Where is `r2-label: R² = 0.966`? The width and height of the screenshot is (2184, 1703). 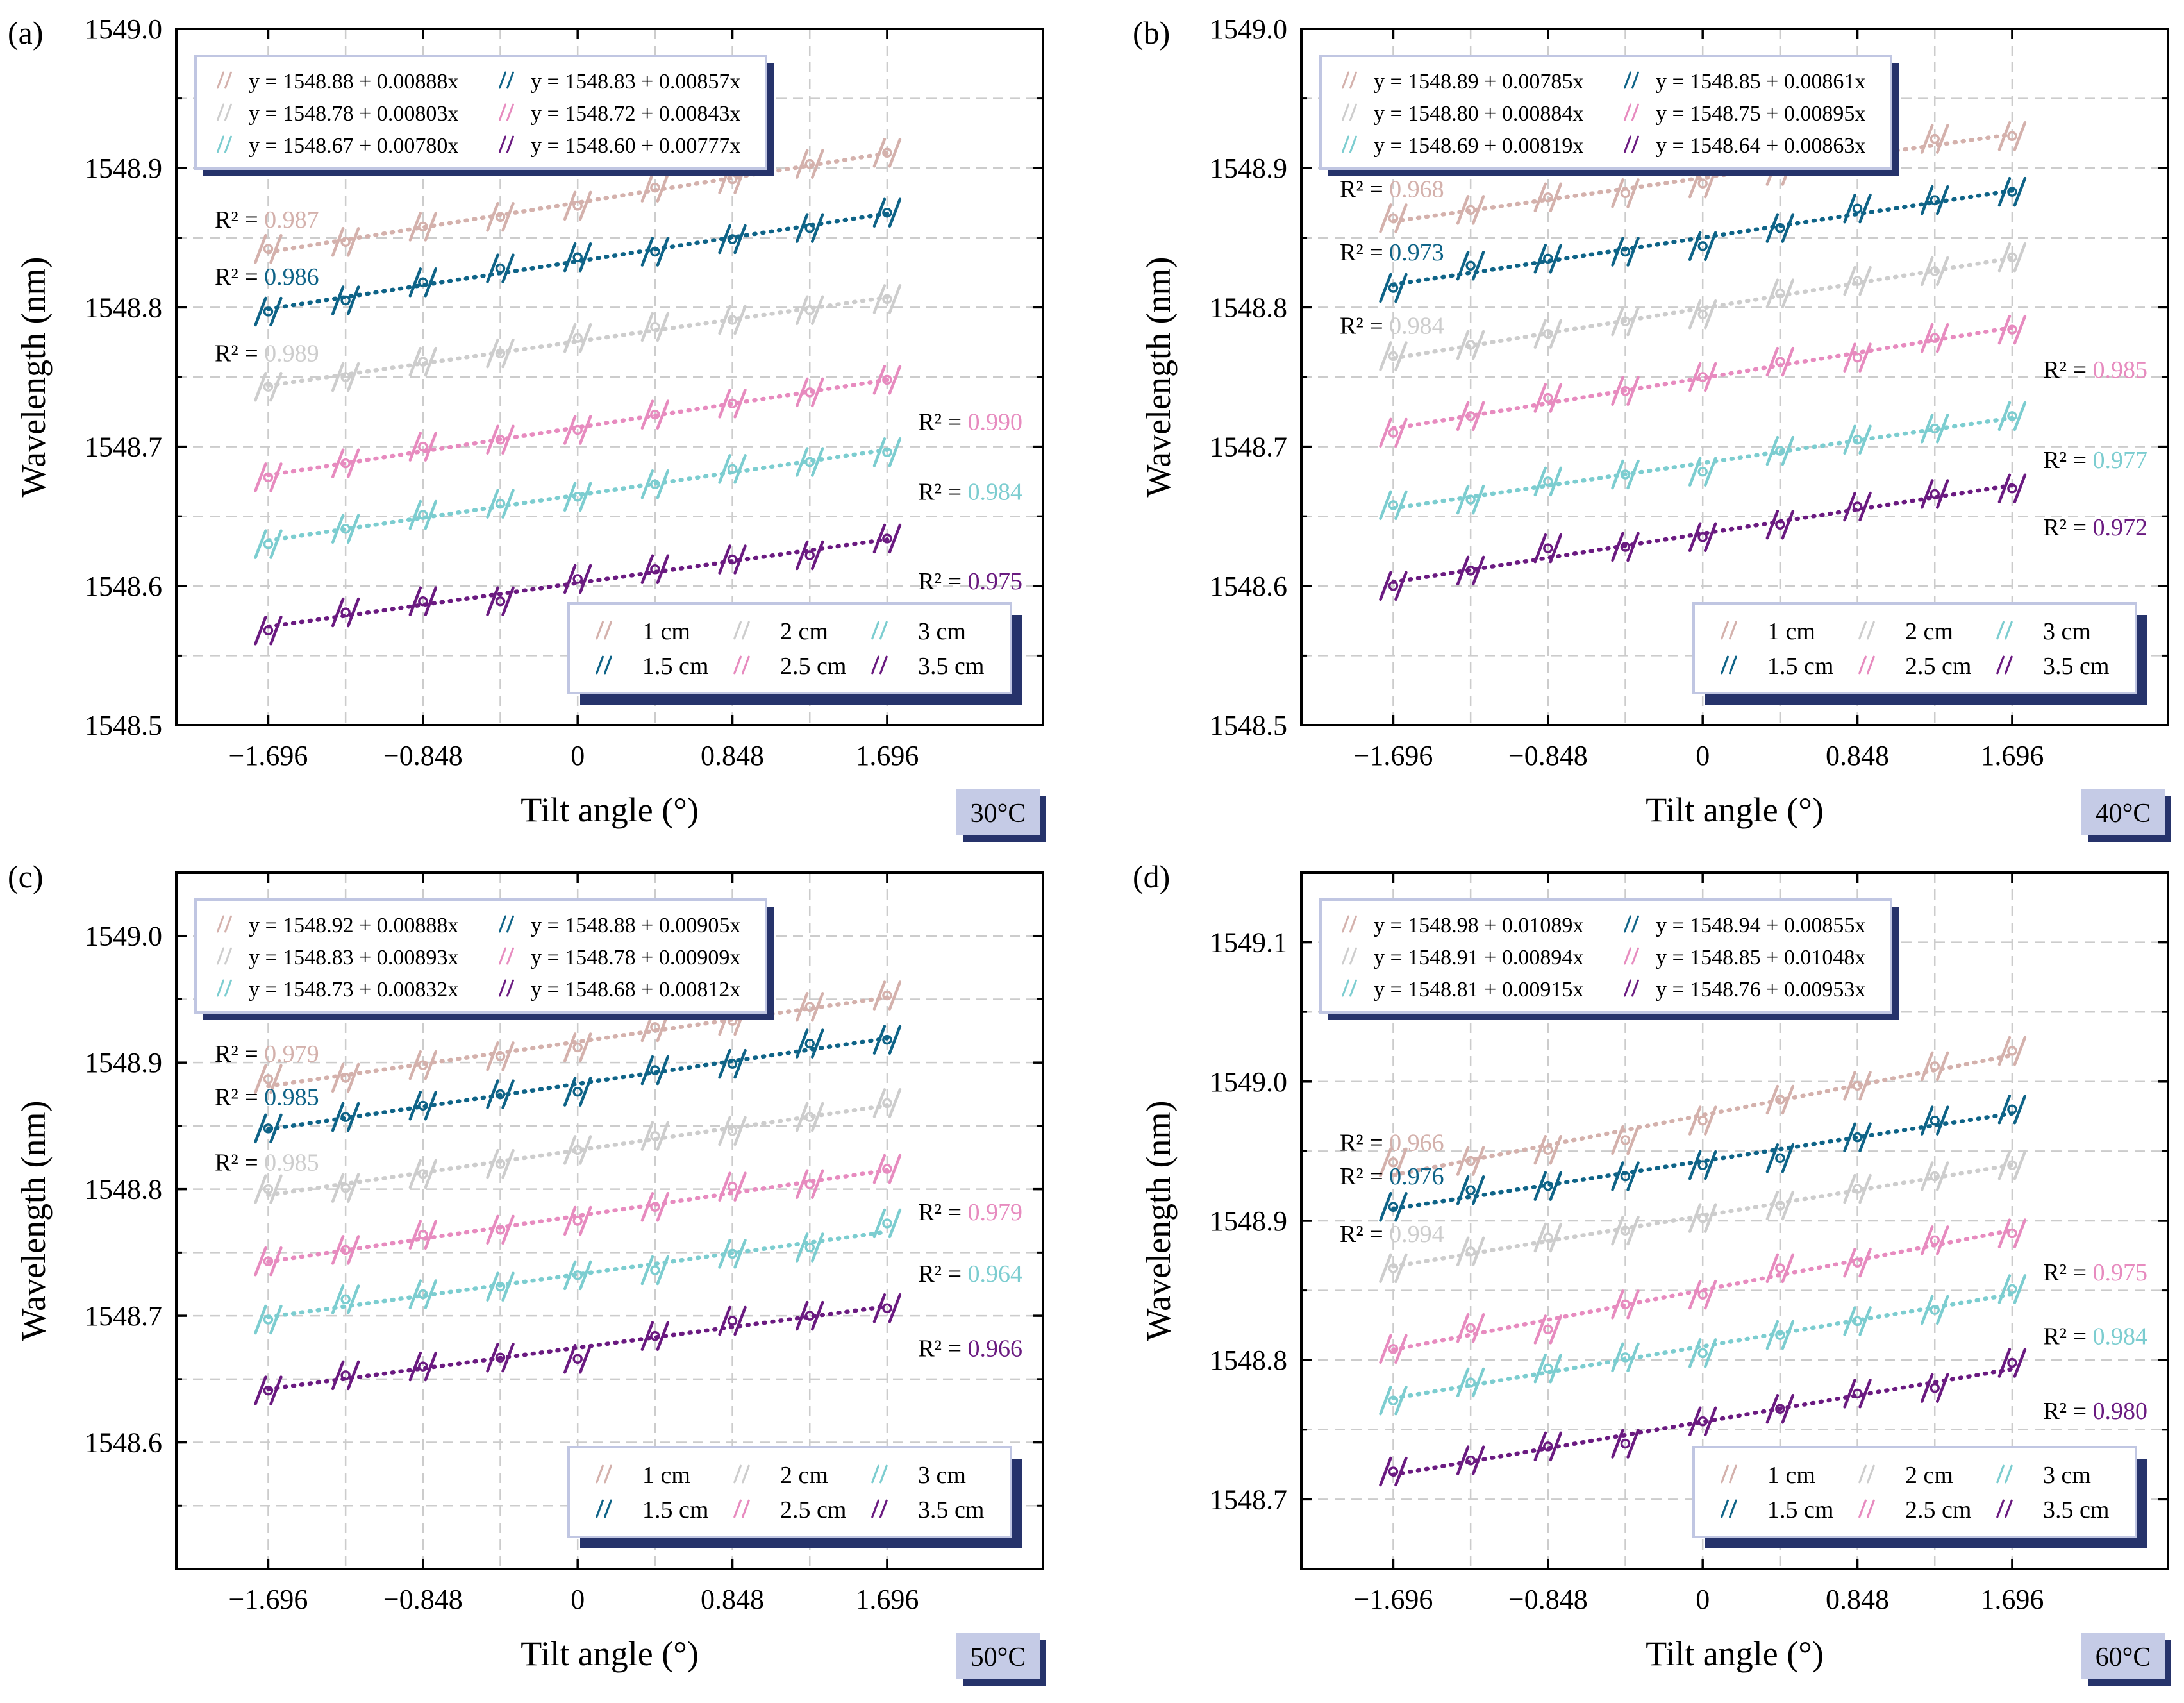 r2-label: R² = 0.966 is located at coordinates (1392, 1144).